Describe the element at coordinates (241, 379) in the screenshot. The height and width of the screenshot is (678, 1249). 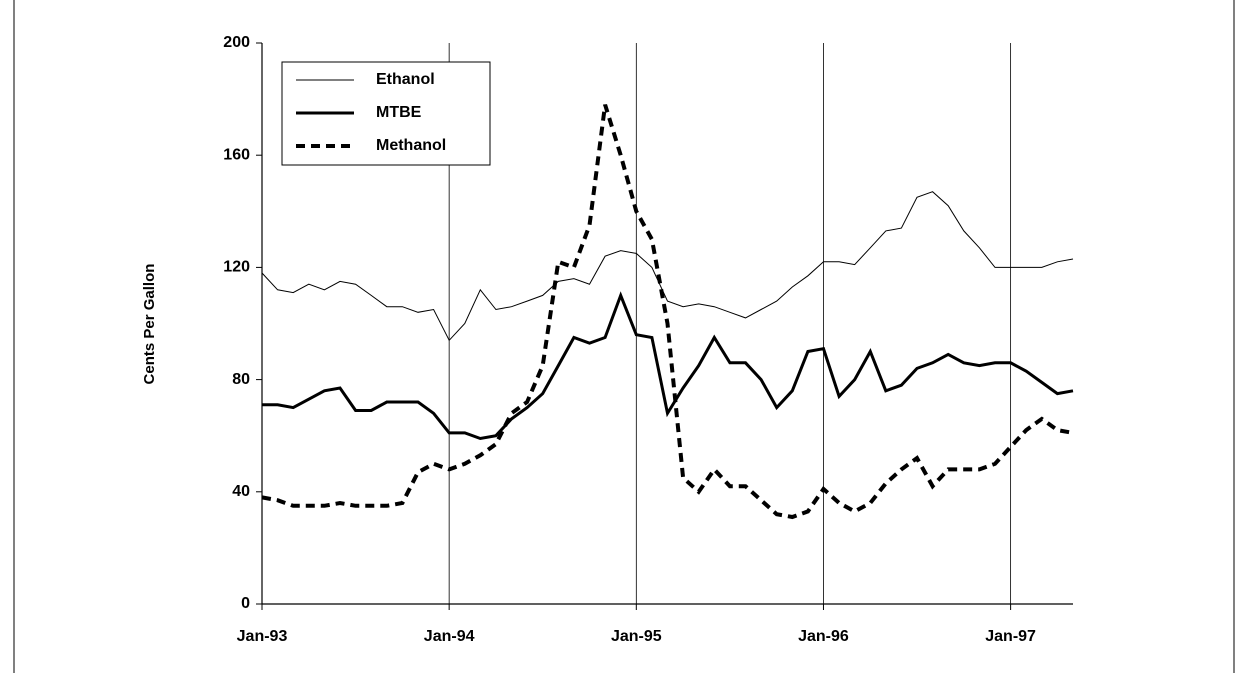
I see `y-tick-label: 80` at that location.